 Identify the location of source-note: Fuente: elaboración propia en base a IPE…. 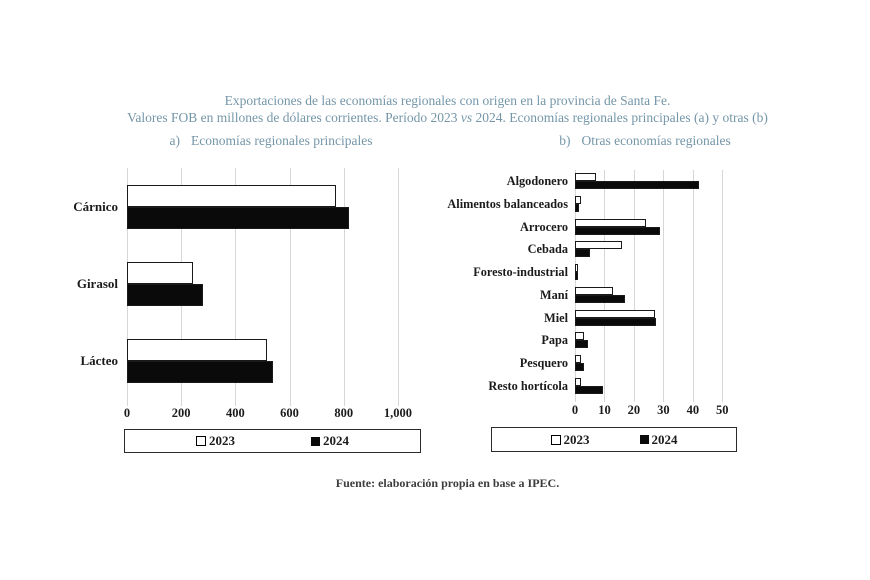
(447, 483).